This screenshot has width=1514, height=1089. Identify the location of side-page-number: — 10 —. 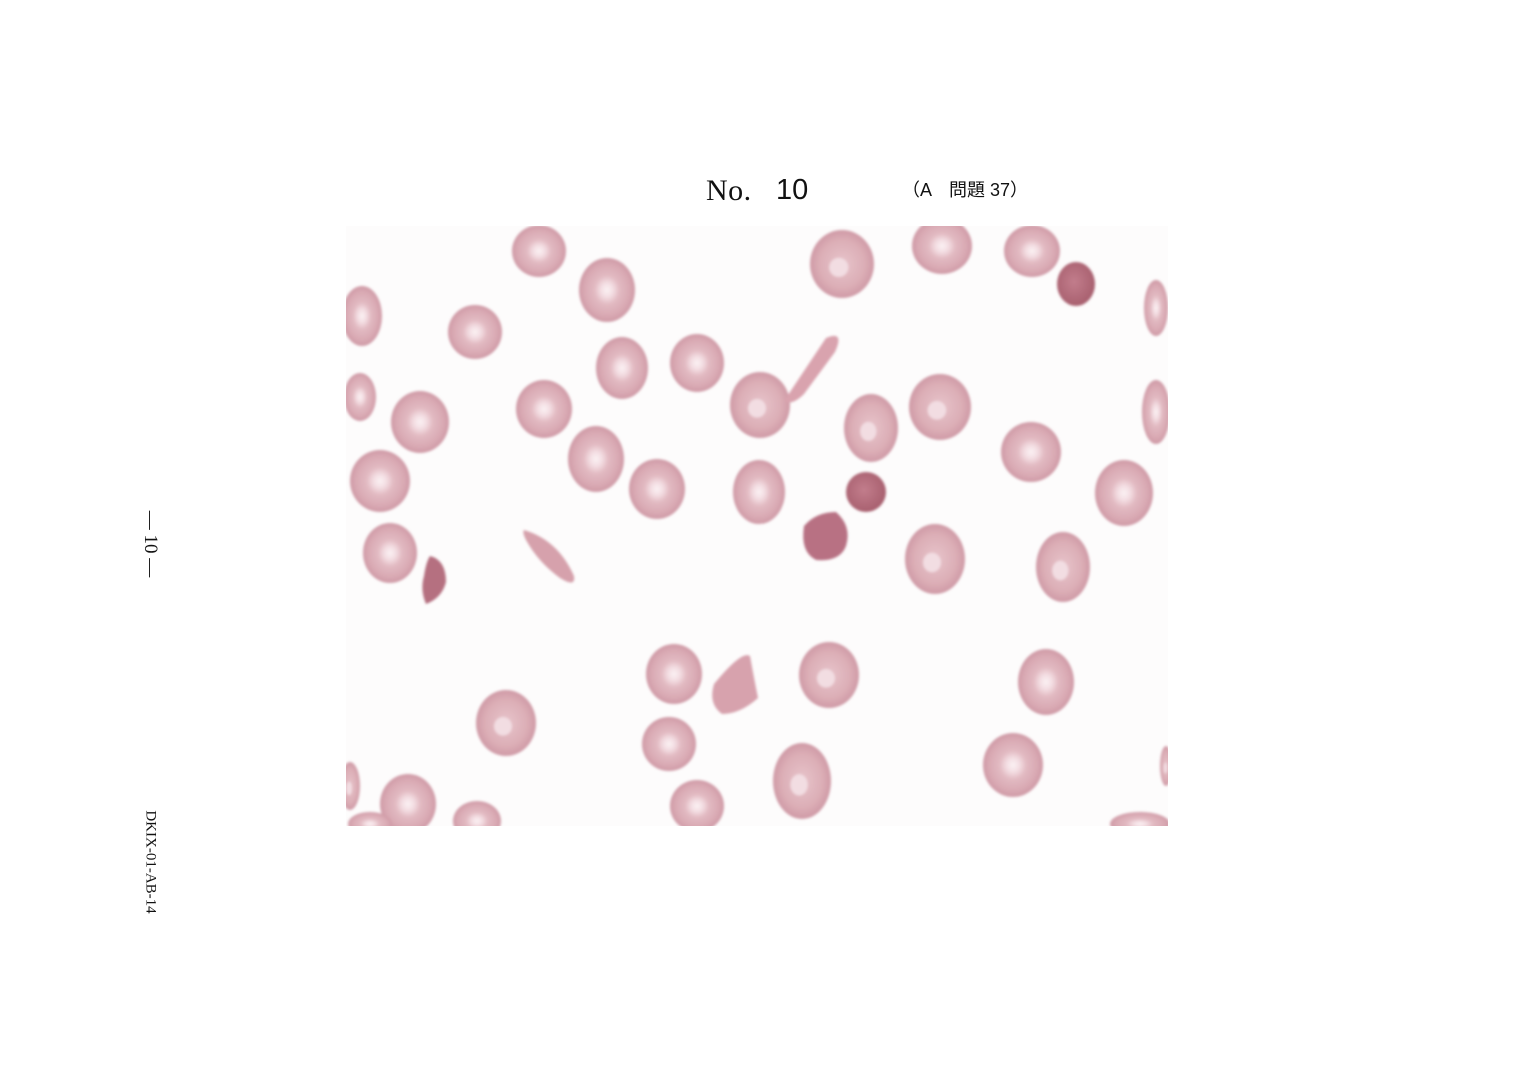
(150, 544).